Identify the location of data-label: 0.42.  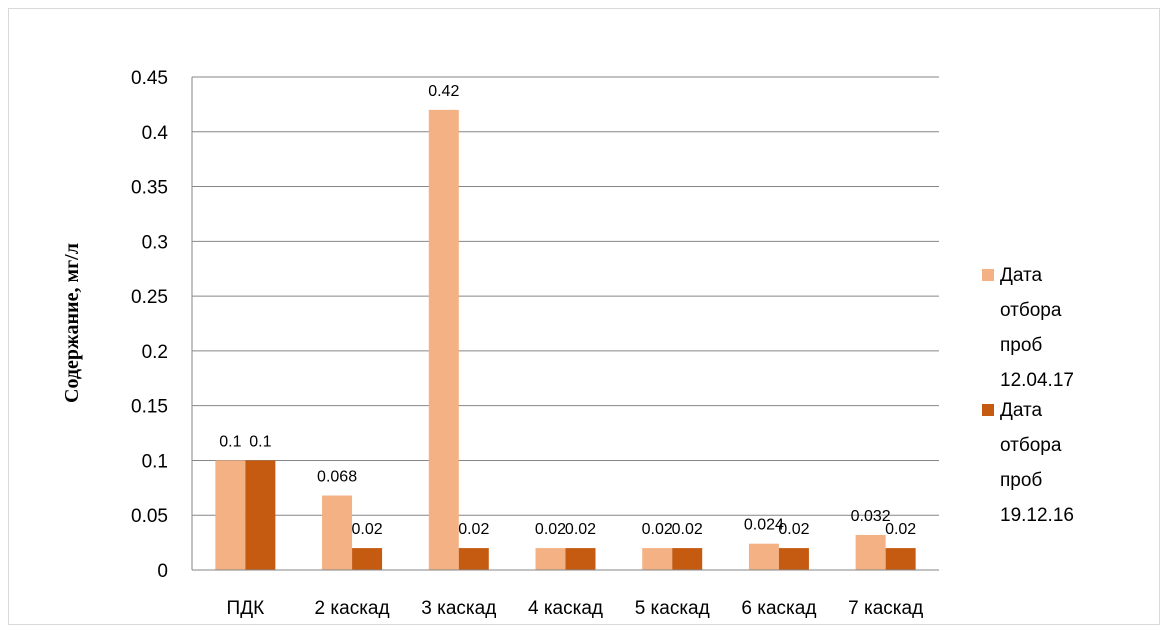
(443, 91).